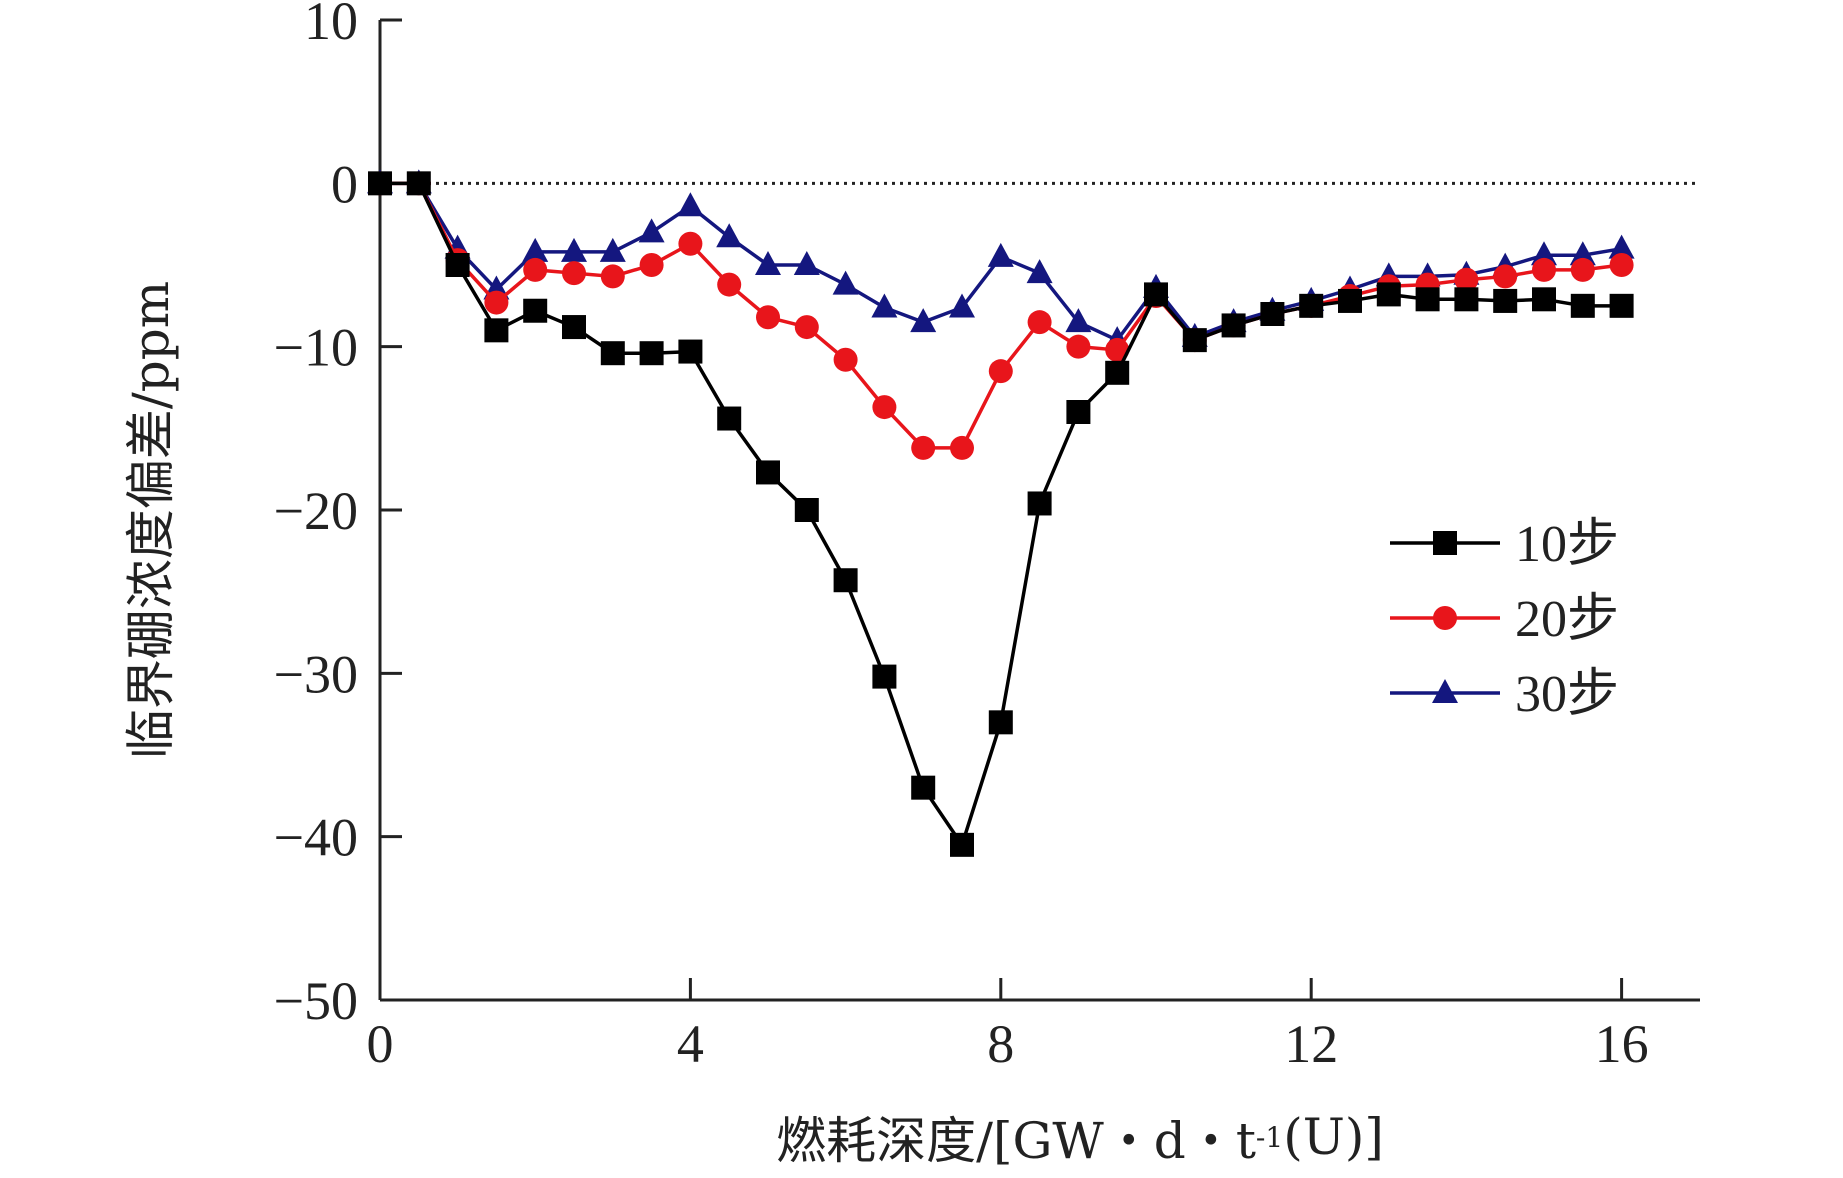  I want to click on series-triangle, so click(1001, 260).